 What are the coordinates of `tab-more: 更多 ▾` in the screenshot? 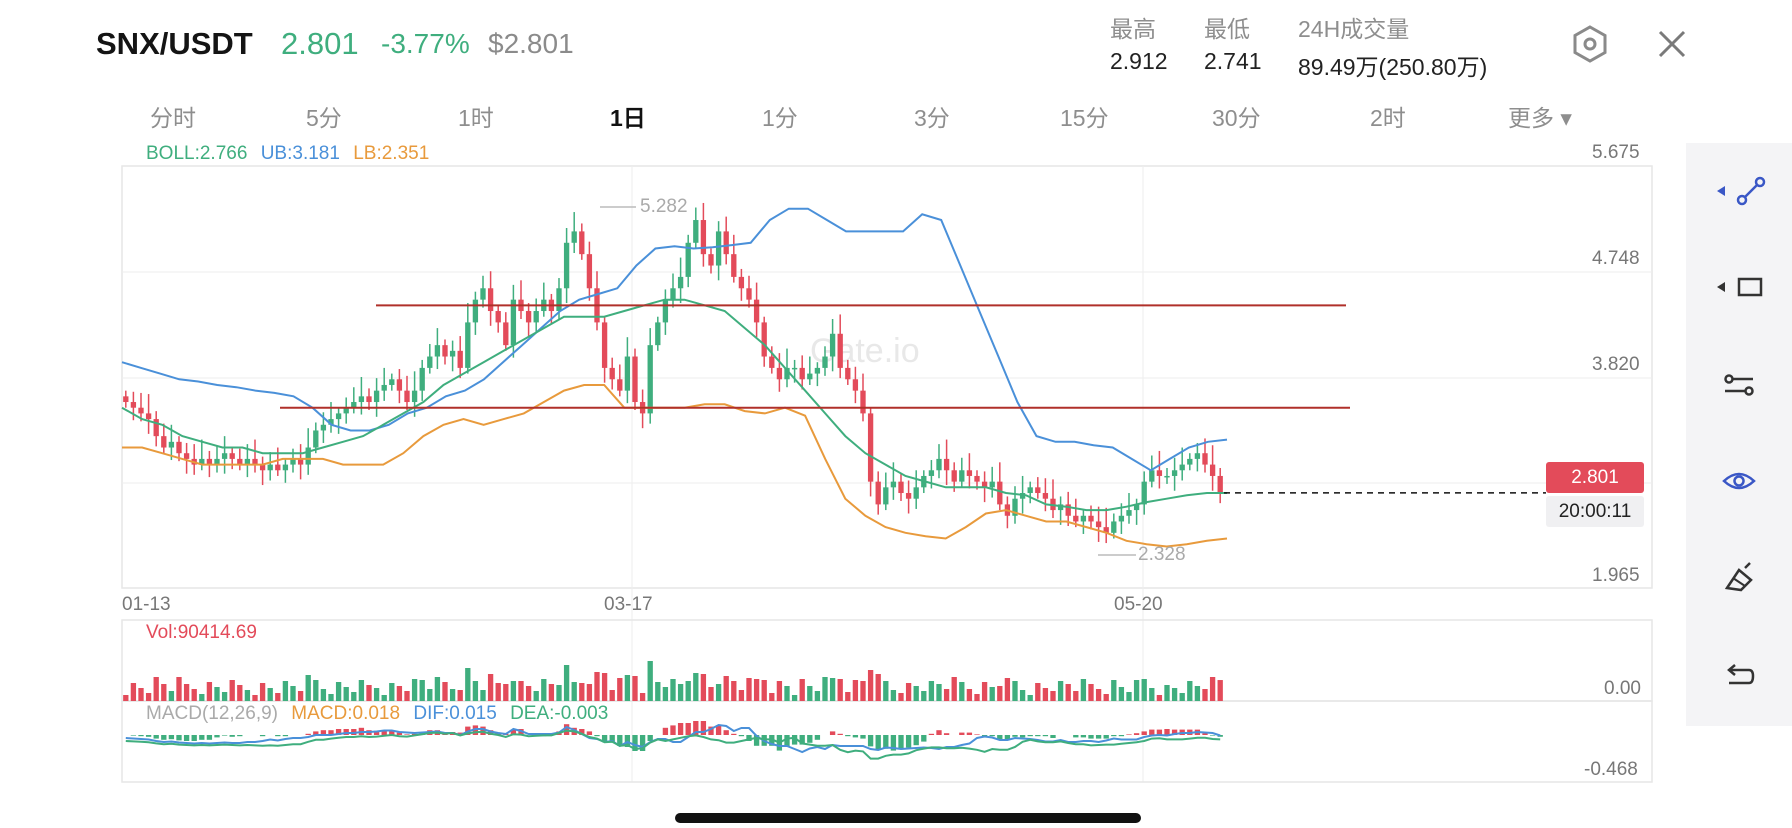 It's located at (1540, 118).